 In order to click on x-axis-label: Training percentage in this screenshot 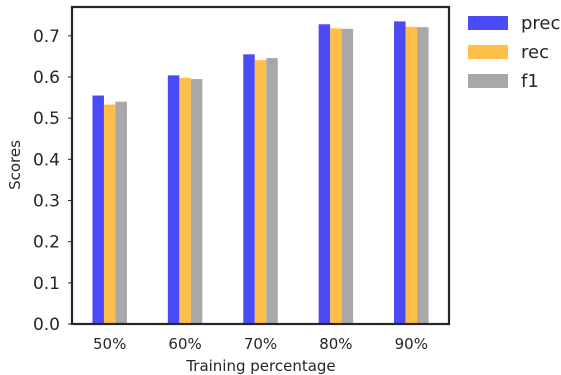, I will do `click(260, 366)`.